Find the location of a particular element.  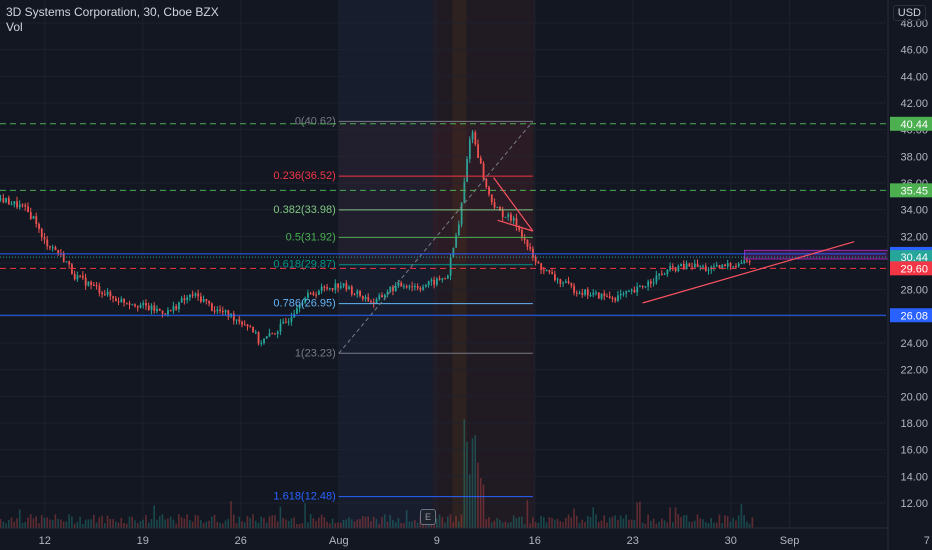

range-box is located at coordinates (838, 254).